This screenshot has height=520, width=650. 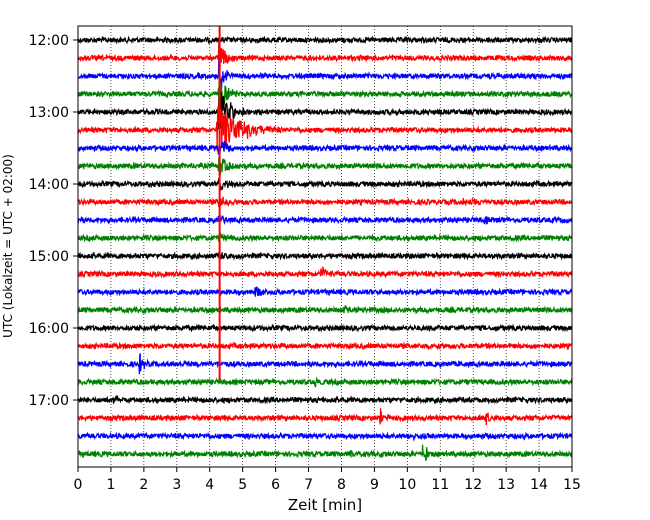 What do you see at coordinates (49, 257) in the screenshot?
I see `y-tick-label: 15:00` at bounding box center [49, 257].